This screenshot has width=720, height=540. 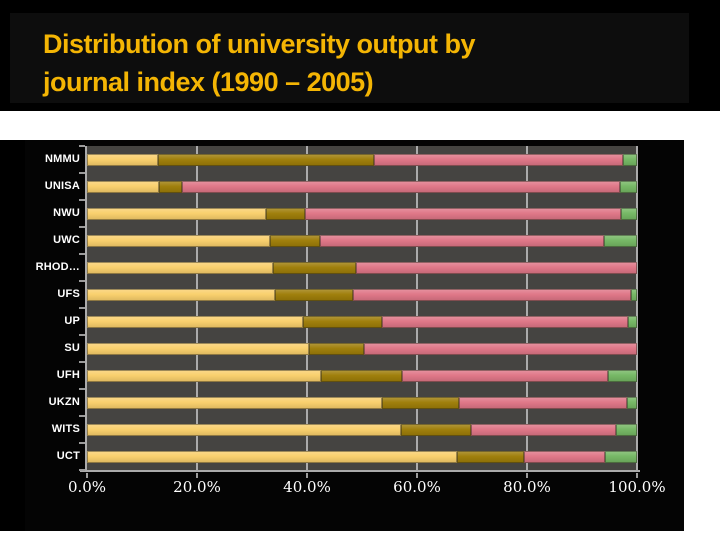 I want to click on bar-row: NMMU, so click(x=354, y=159).